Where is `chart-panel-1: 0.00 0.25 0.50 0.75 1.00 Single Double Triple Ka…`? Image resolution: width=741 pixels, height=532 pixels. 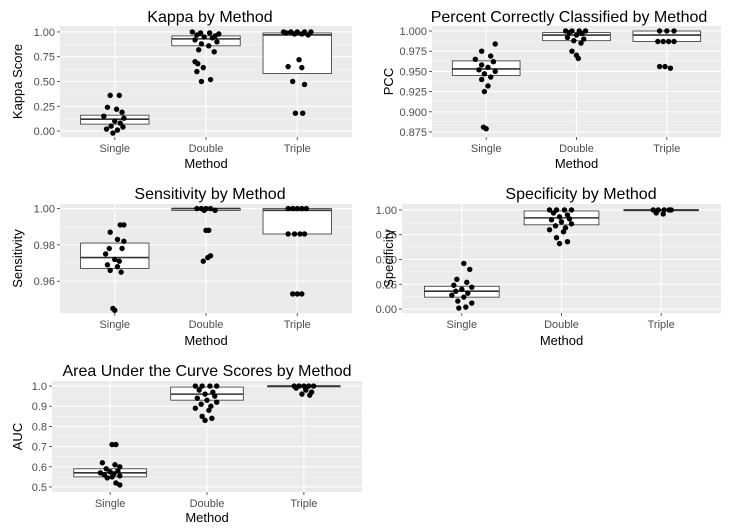 chart-panel-1: 0.00 0.25 0.50 0.75 1.00 Single Double Triple Ka… is located at coordinates (181, 90).